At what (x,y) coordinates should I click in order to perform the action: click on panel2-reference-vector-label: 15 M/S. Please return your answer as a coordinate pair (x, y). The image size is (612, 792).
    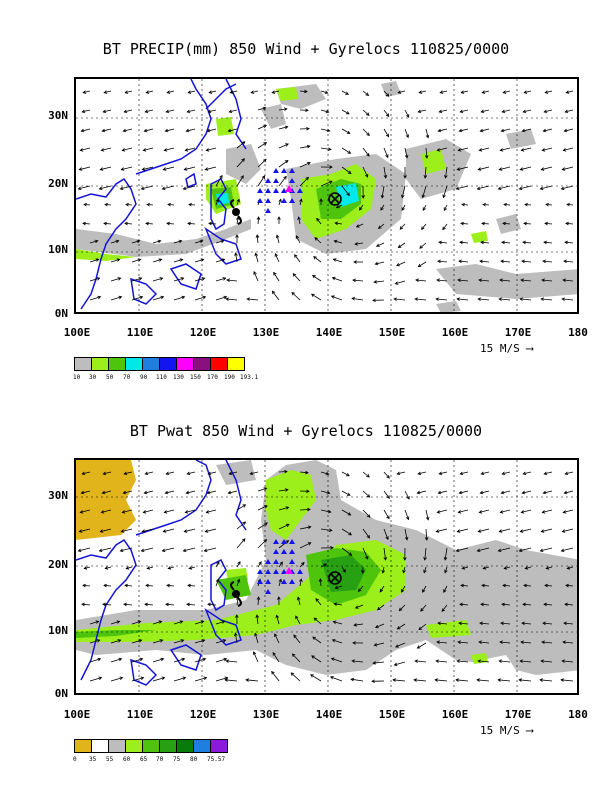
    Looking at the image, I should click on (500, 730).